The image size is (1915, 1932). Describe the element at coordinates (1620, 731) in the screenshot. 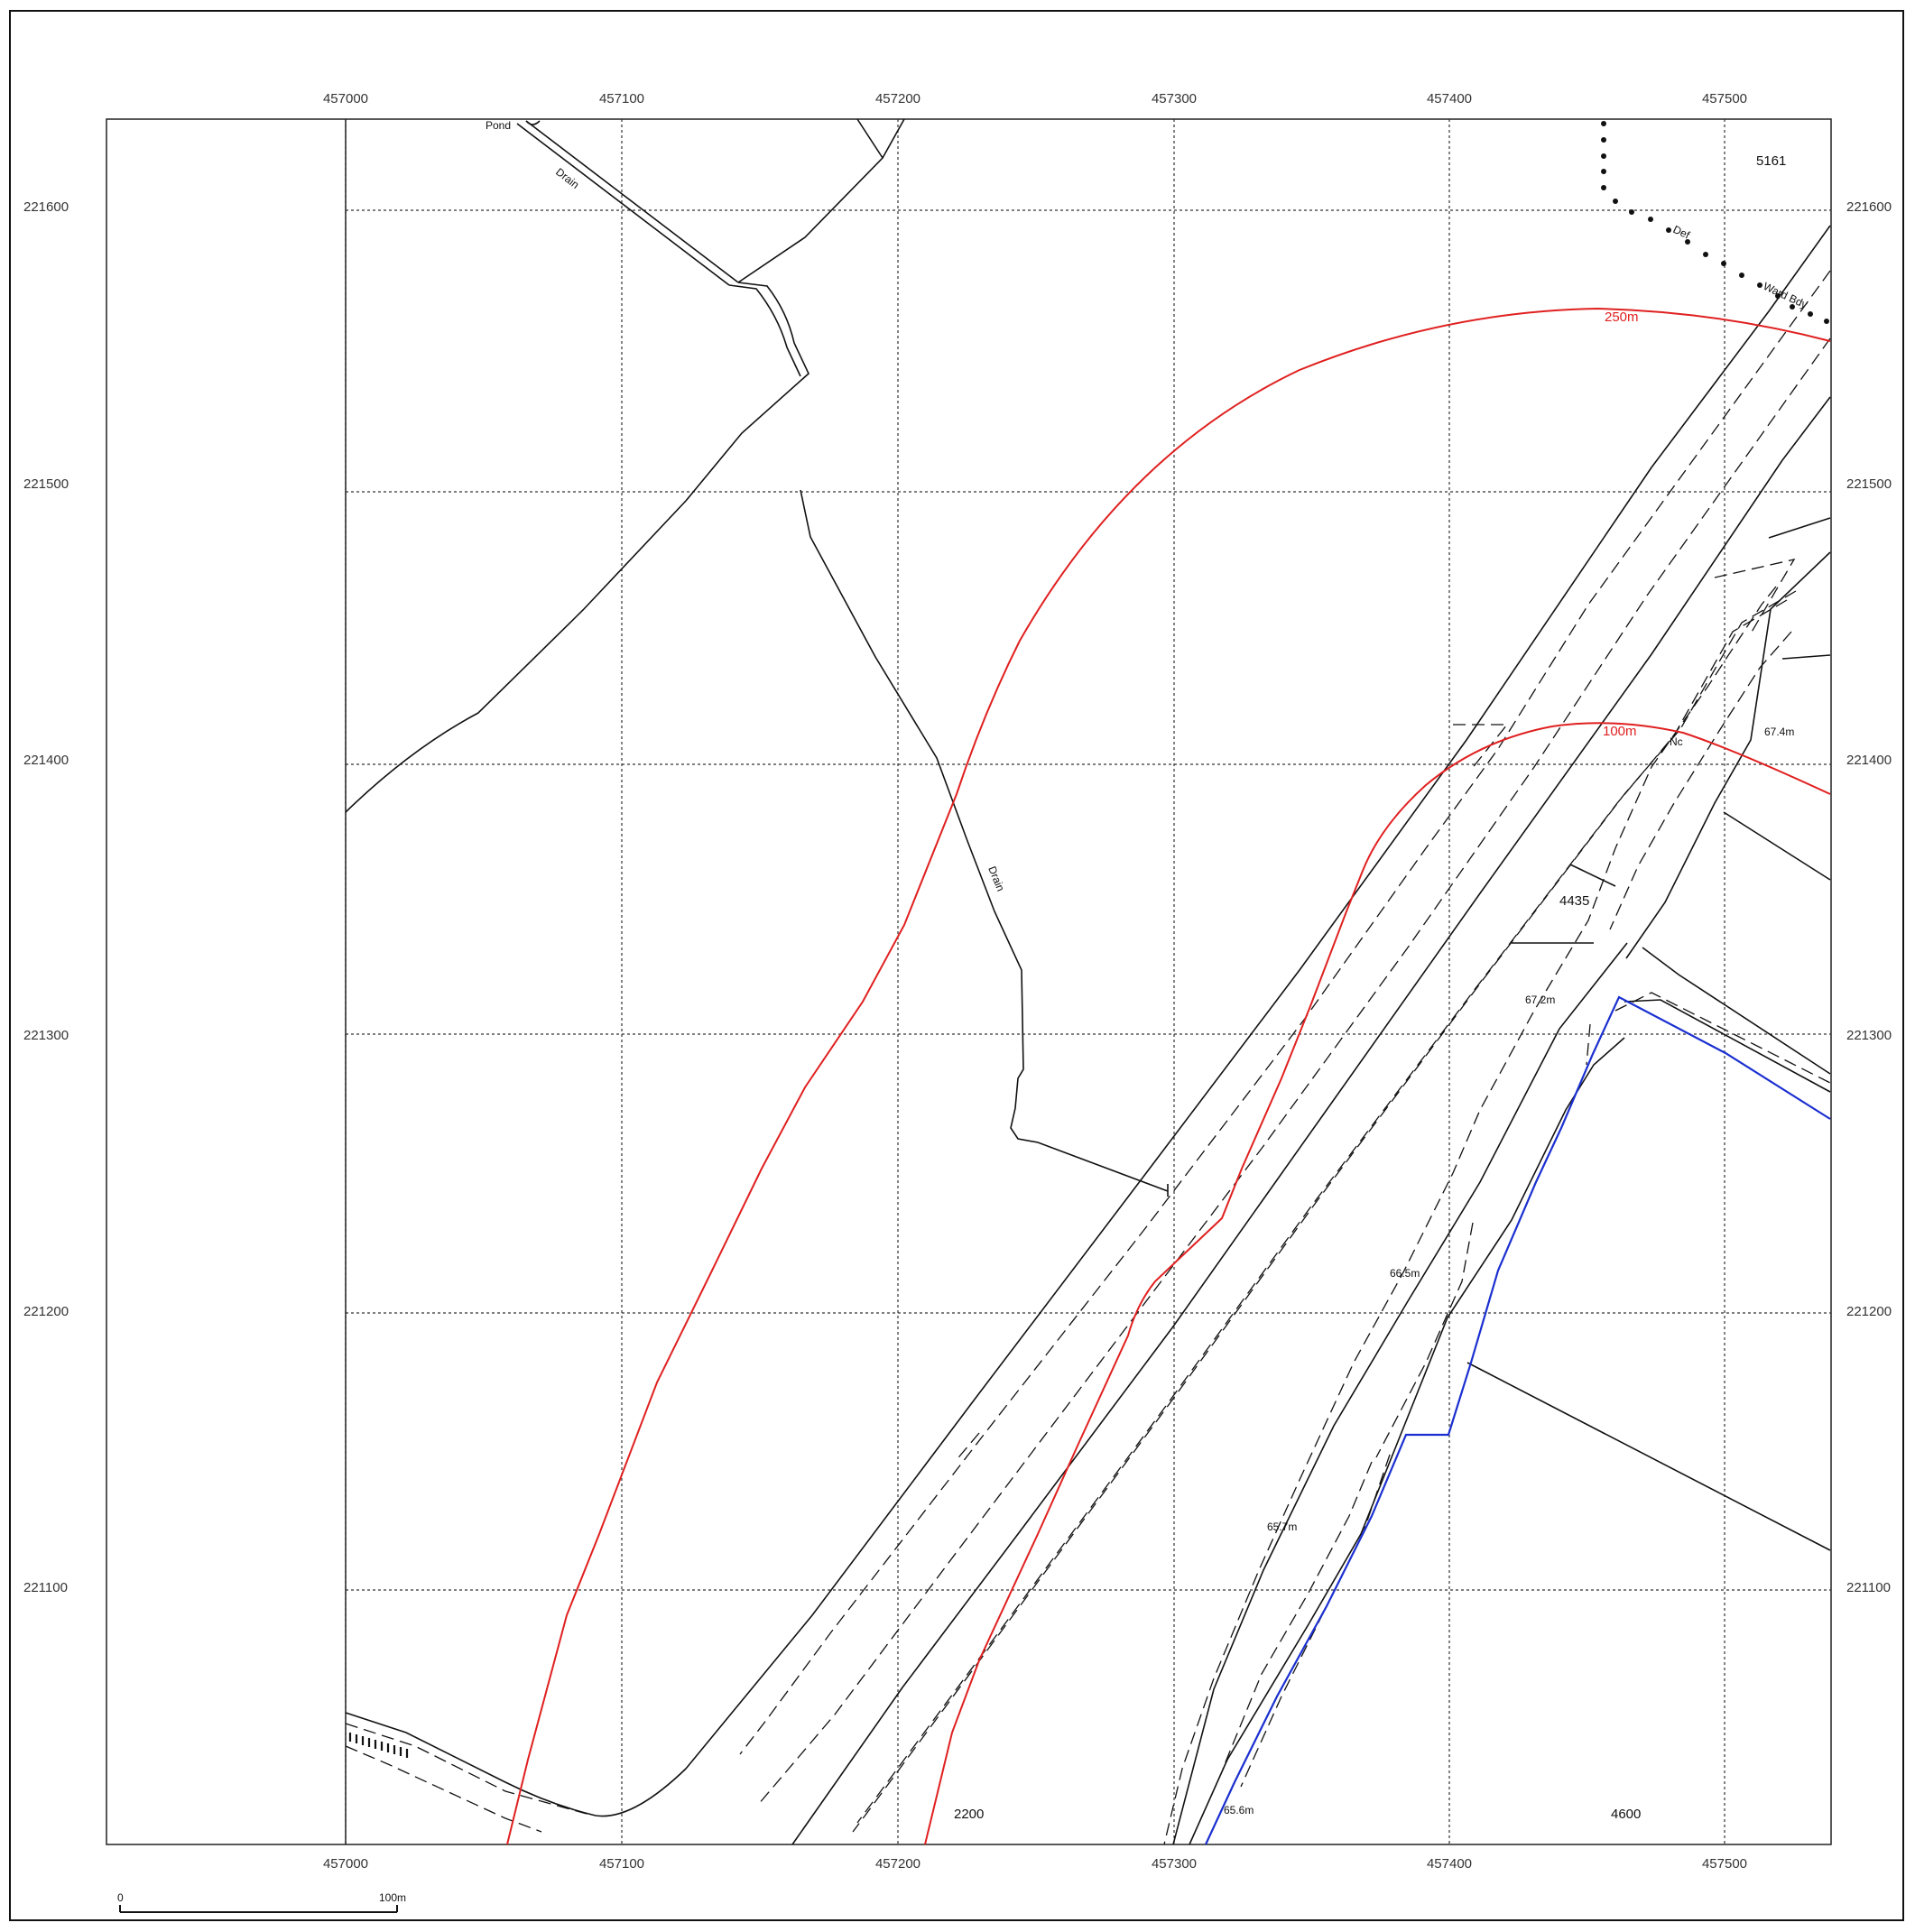

I see `buffer-100m-label: 100m` at that location.